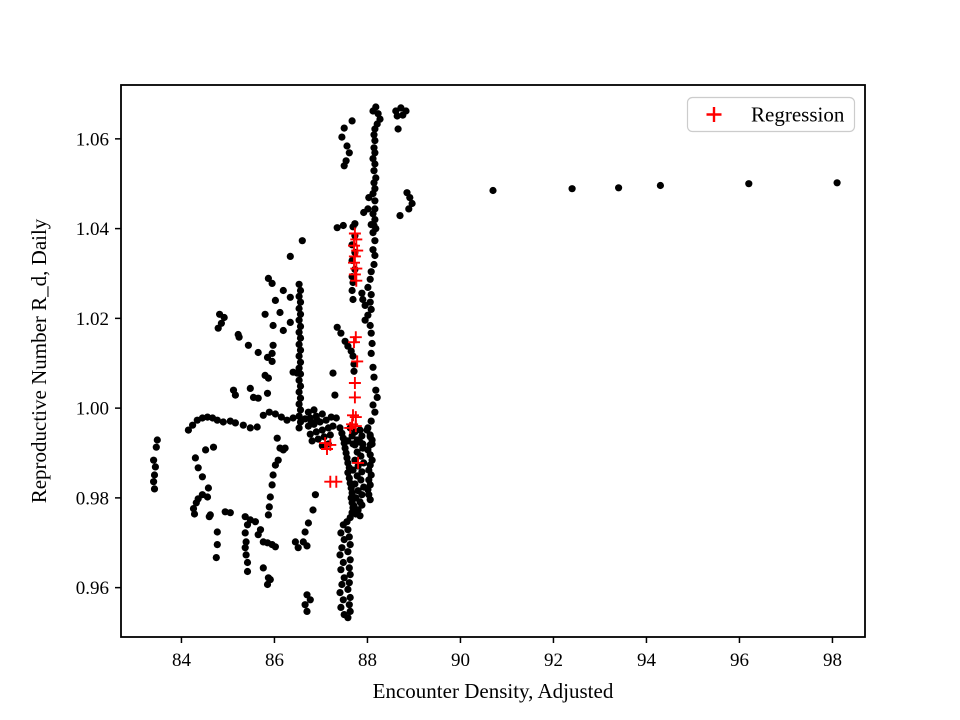 The image size is (960, 720). I want to click on x-tick-label: 86, so click(274, 660).